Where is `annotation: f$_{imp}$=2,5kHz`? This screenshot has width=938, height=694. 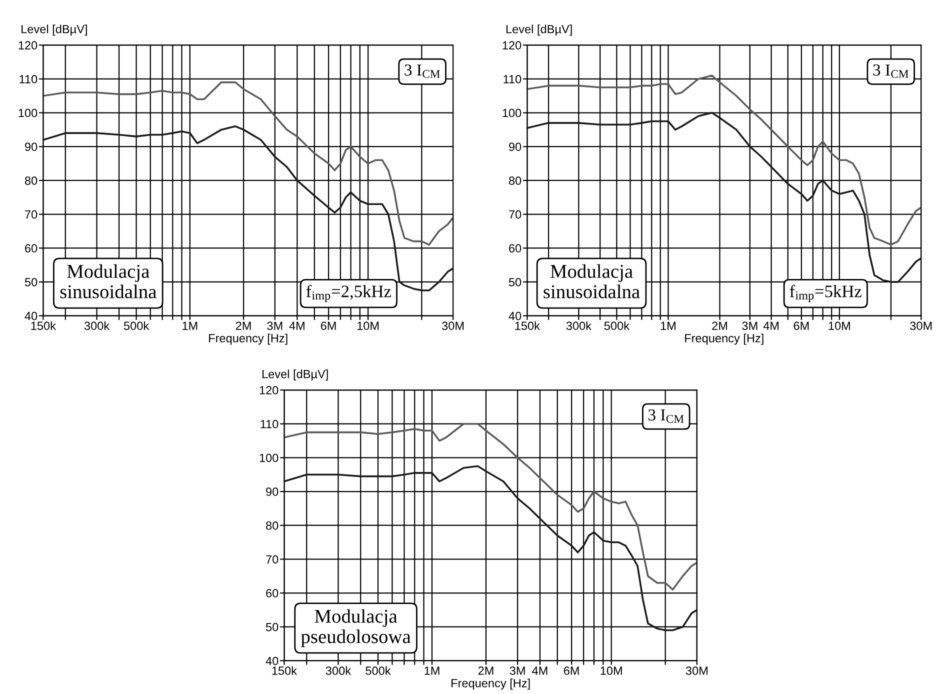
annotation: f$_{imp}$=2,5kHz is located at coordinates (348, 293).